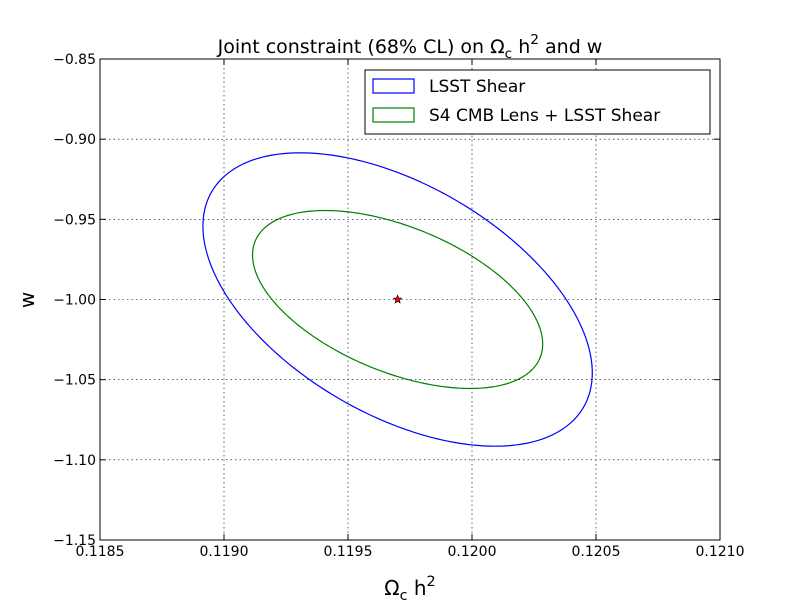  What do you see at coordinates (472, 552) in the screenshot?
I see `x-tick-label: 0.1200` at bounding box center [472, 552].